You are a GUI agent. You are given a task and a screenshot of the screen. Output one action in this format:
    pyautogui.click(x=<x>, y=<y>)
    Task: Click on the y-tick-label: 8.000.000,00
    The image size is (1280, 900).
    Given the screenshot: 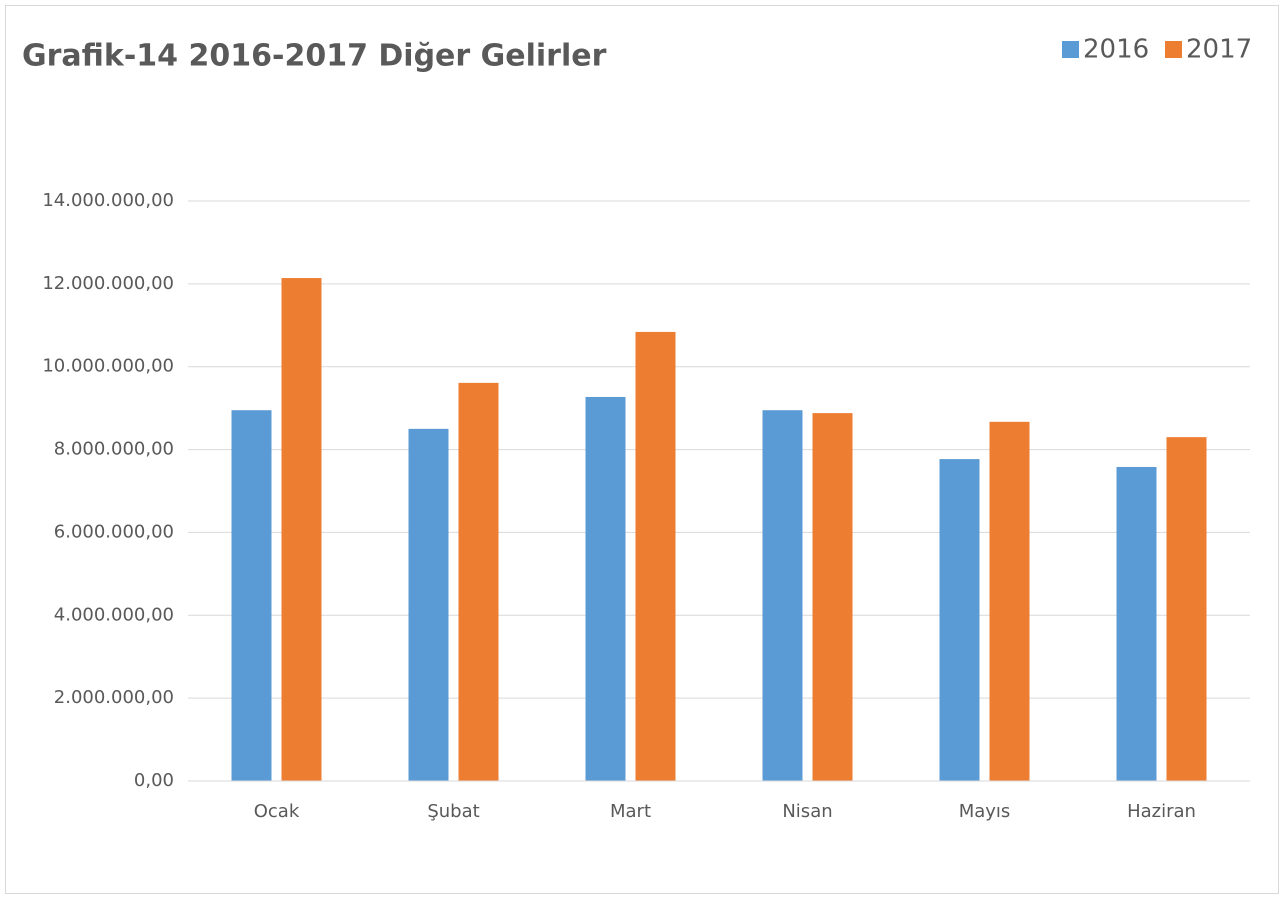 What is the action you would take?
    pyautogui.click(x=114, y=449)
    